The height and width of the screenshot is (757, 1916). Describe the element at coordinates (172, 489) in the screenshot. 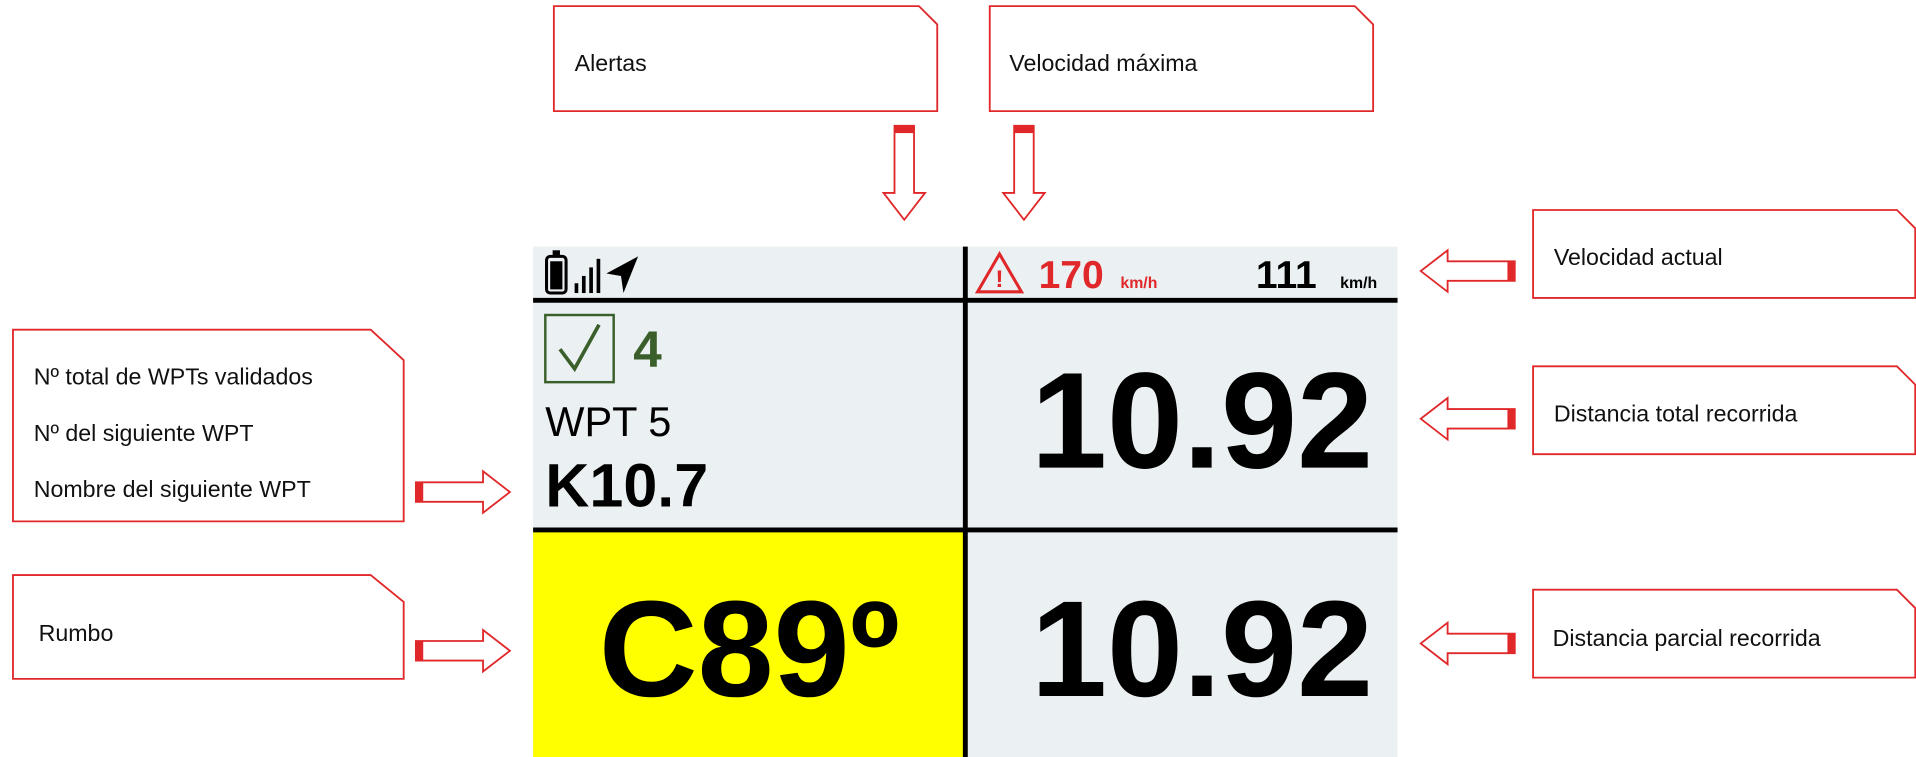

I see `callout-label: Nombre del siguiente WPT` at that location.